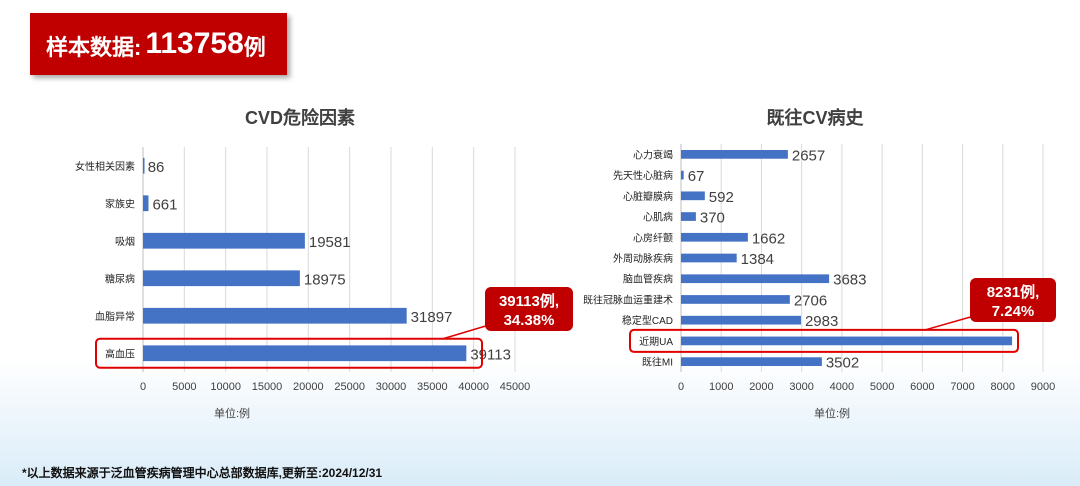 The width and height of the screenshot is (1080, 486). What do you see at coordinates (653, 237) in the screenshot?
I see `category-label: 心房纤颤` at bounding box center [653, 237].